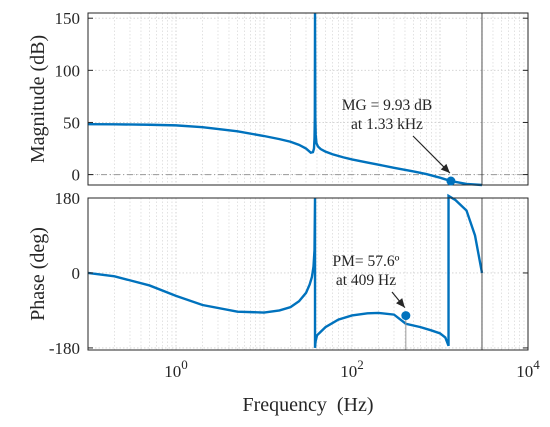 The image size is (550, 427). What do you see at coordinates (68, 198) in the screenshot?
I see `phase-y-tick-label: 180` at bounding box center [68, 198].